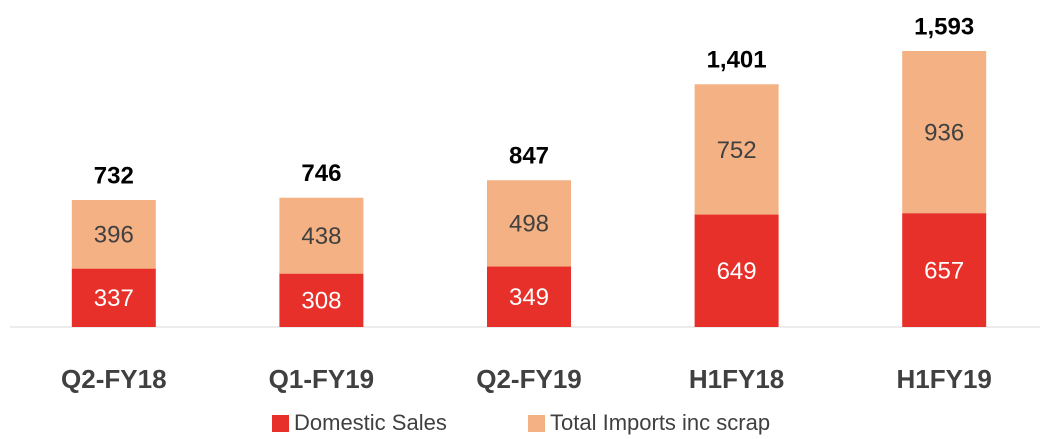 The width and height of the screenshot is (1040, 439). Describe the element at coordinates (736, 379) in the screenshot. I see `x-tick-label: H1FY18` at that location.